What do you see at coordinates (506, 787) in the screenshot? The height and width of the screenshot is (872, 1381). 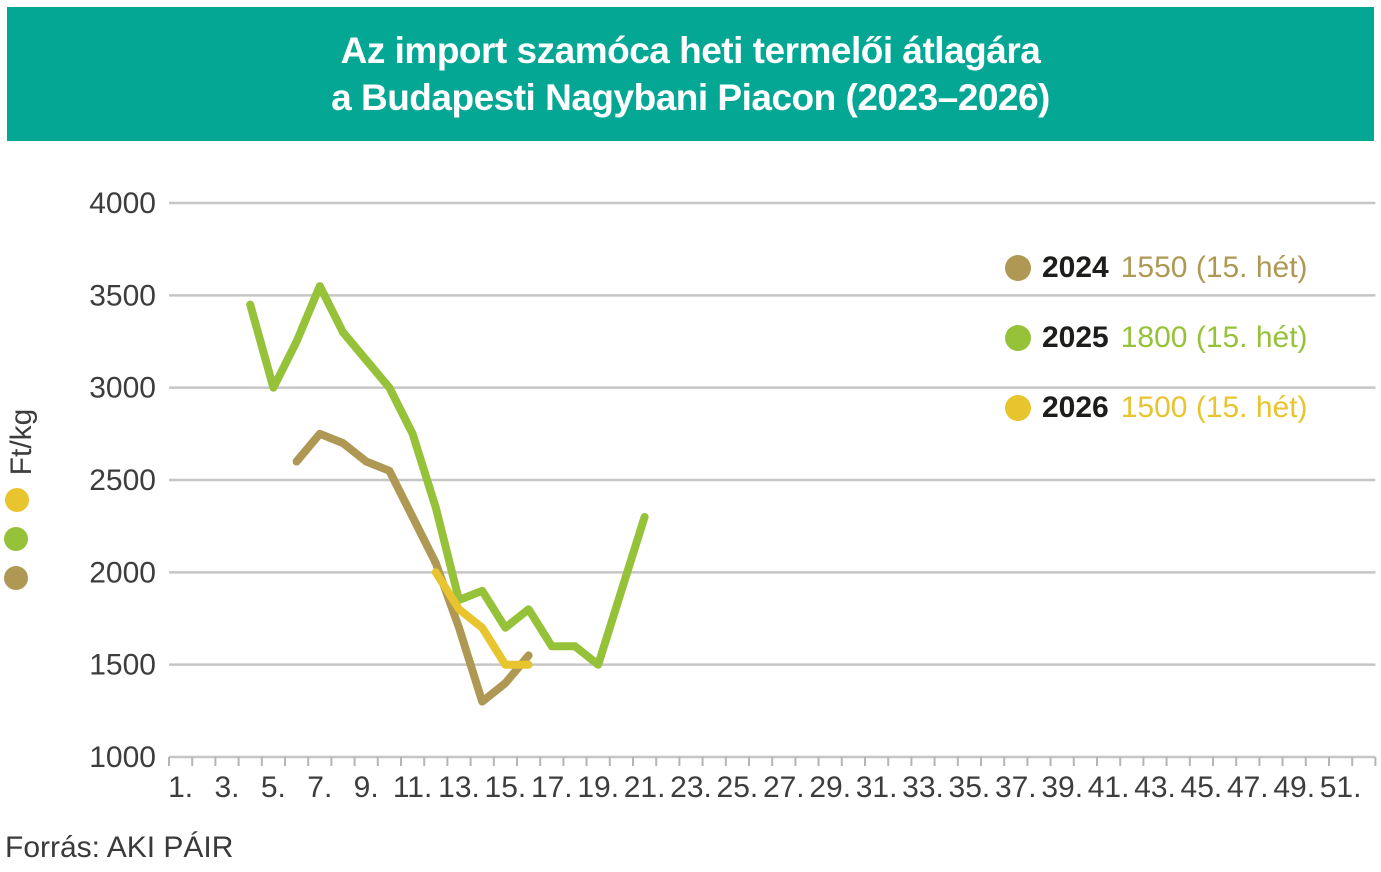 I see `x-tick-label: 15.` at bounding box center [506, 787].